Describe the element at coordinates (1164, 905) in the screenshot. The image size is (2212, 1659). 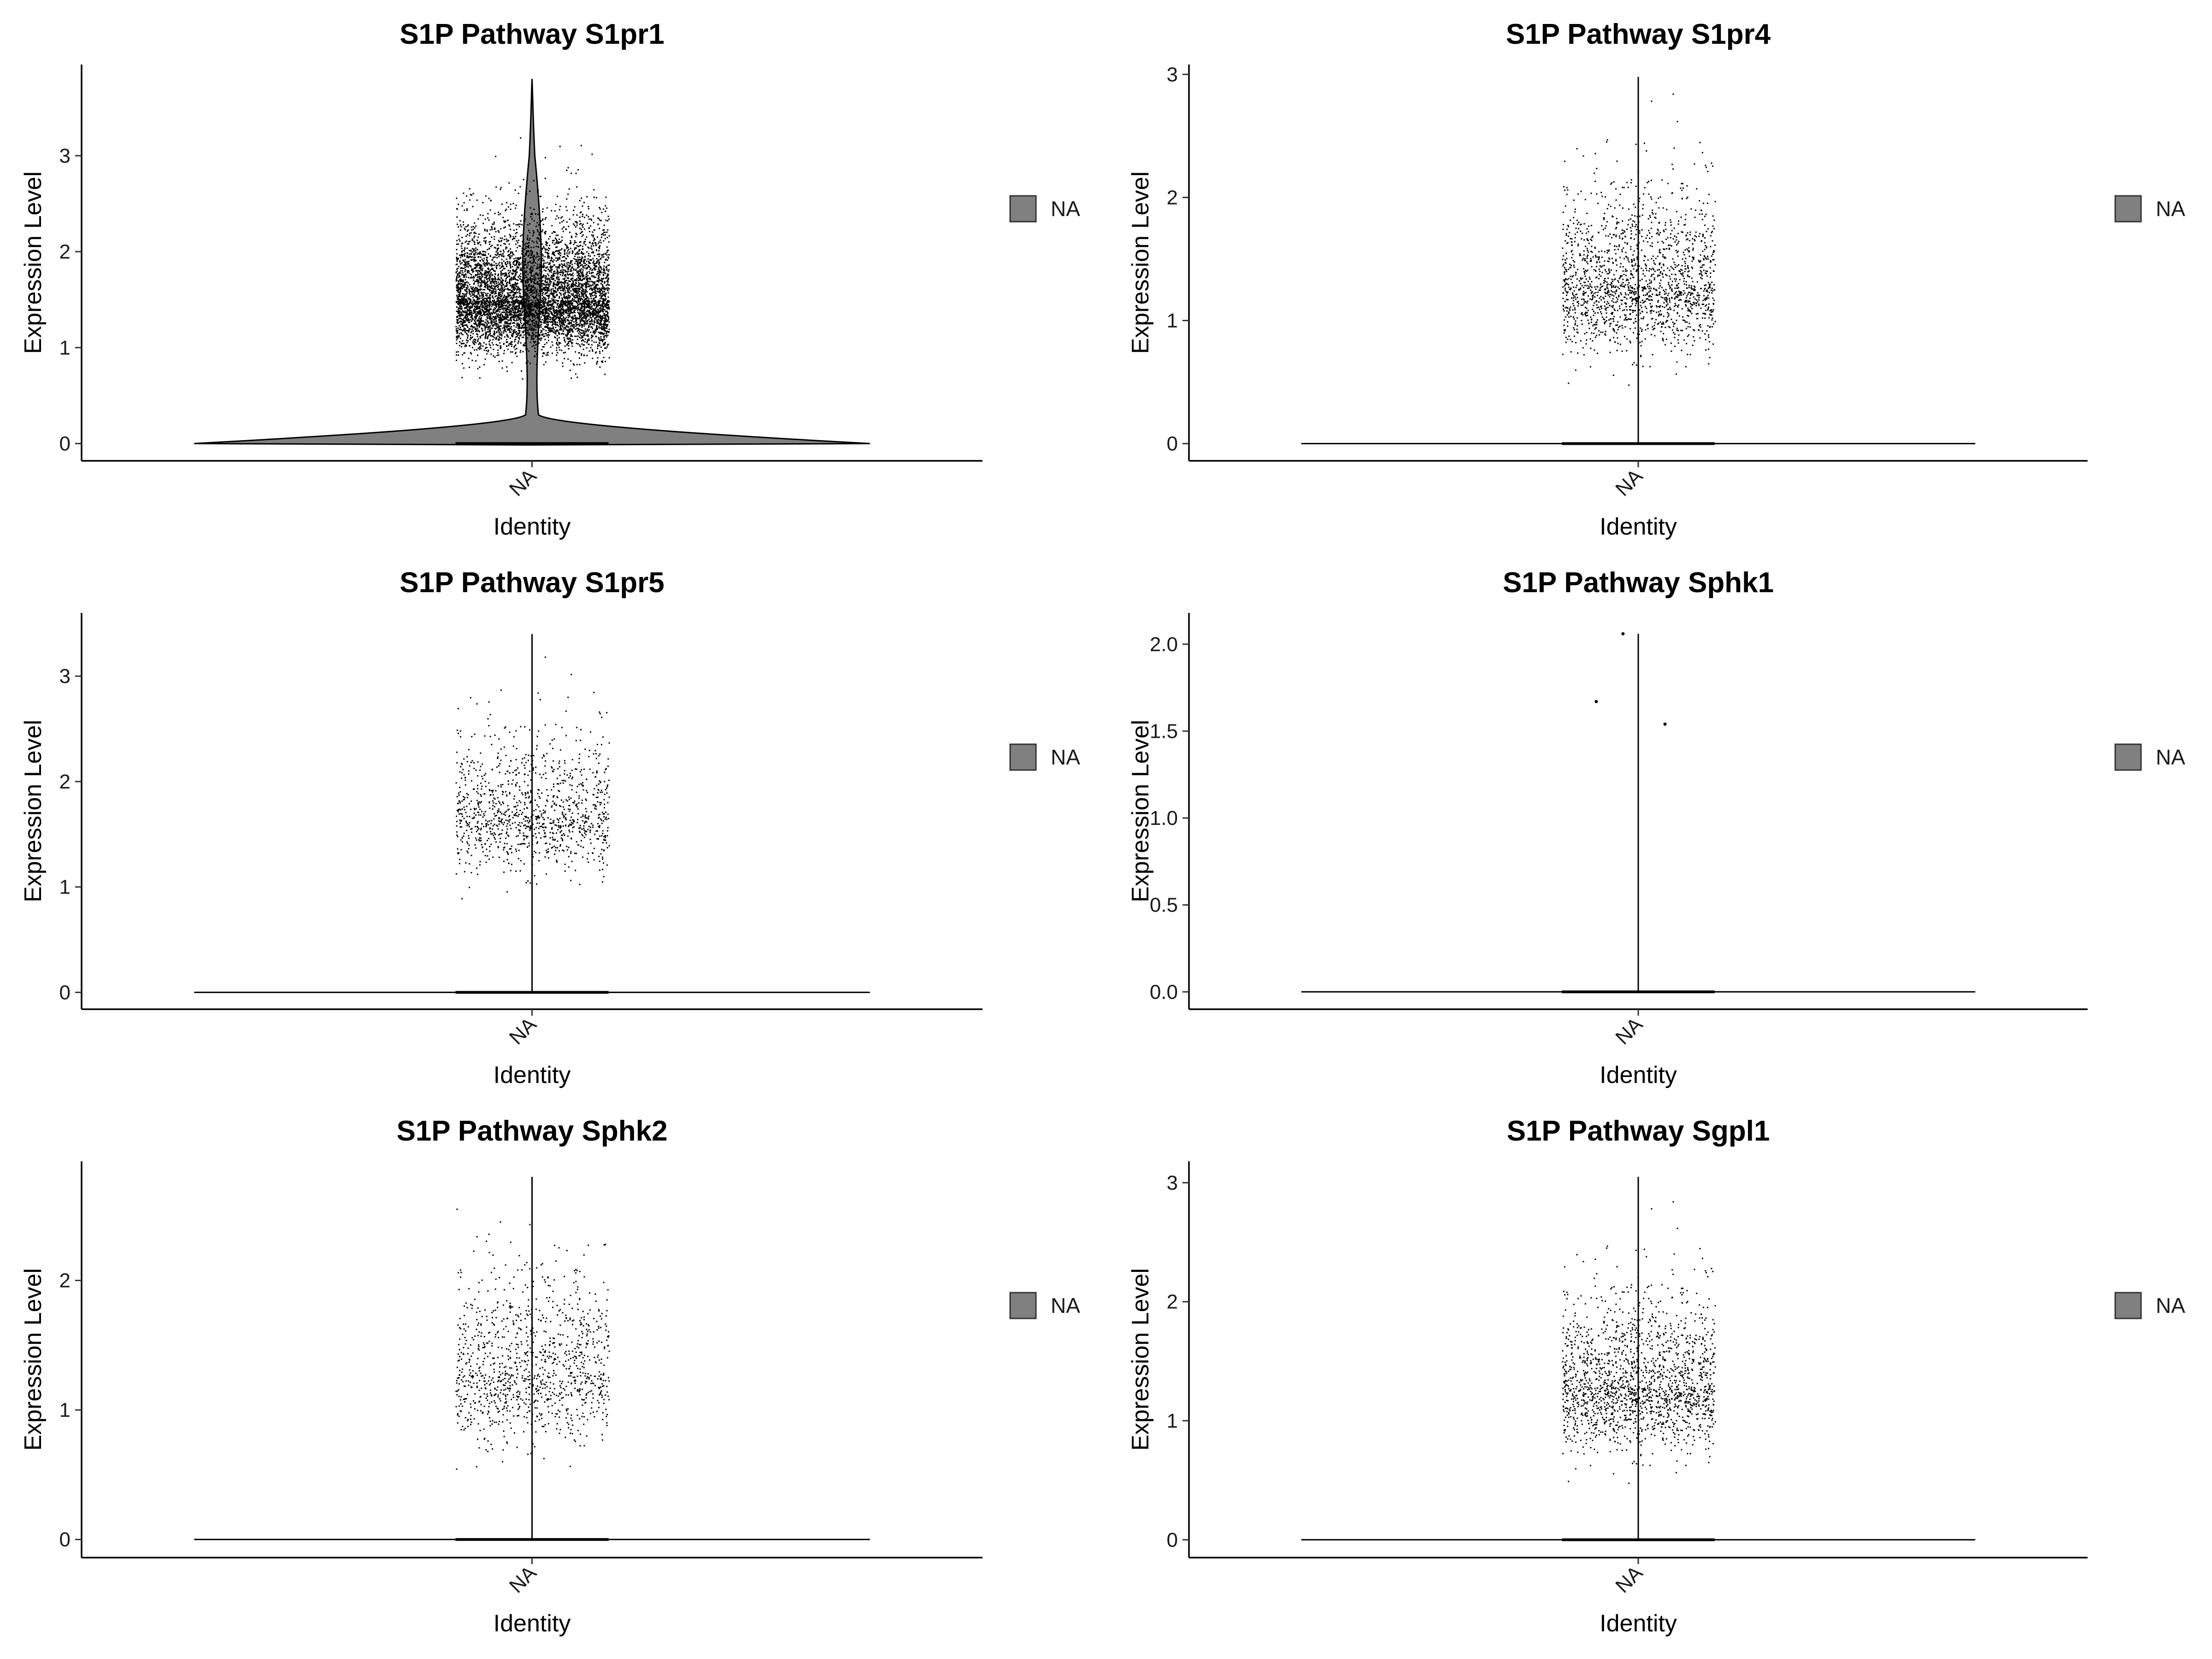
I see `y-tick-label: 0.5` at that location.